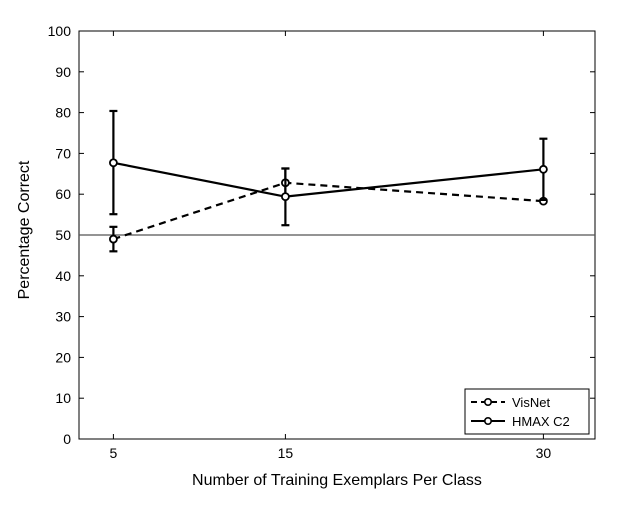  What do you see at coordinates (337, 480) in the screenshot?
I see `x-axis-label: Number of Training Exemplars Per Class` at bounding box center [337, 480].